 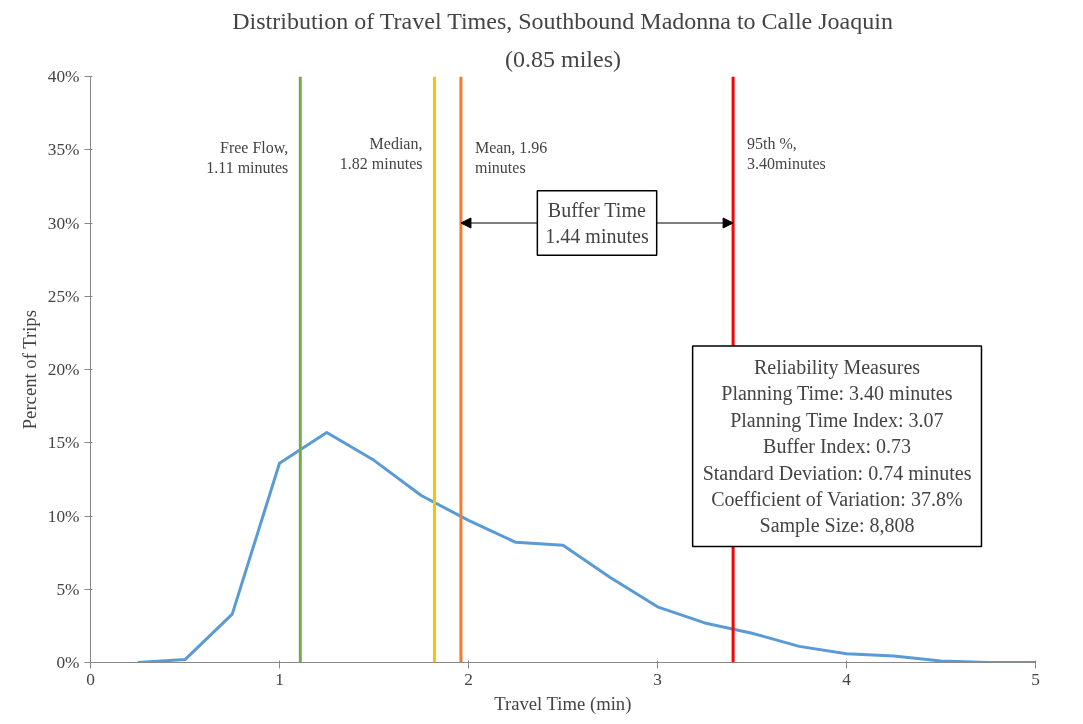 I want to click on x-axis-title: Travel Time (min), so click(x=563, y=703).